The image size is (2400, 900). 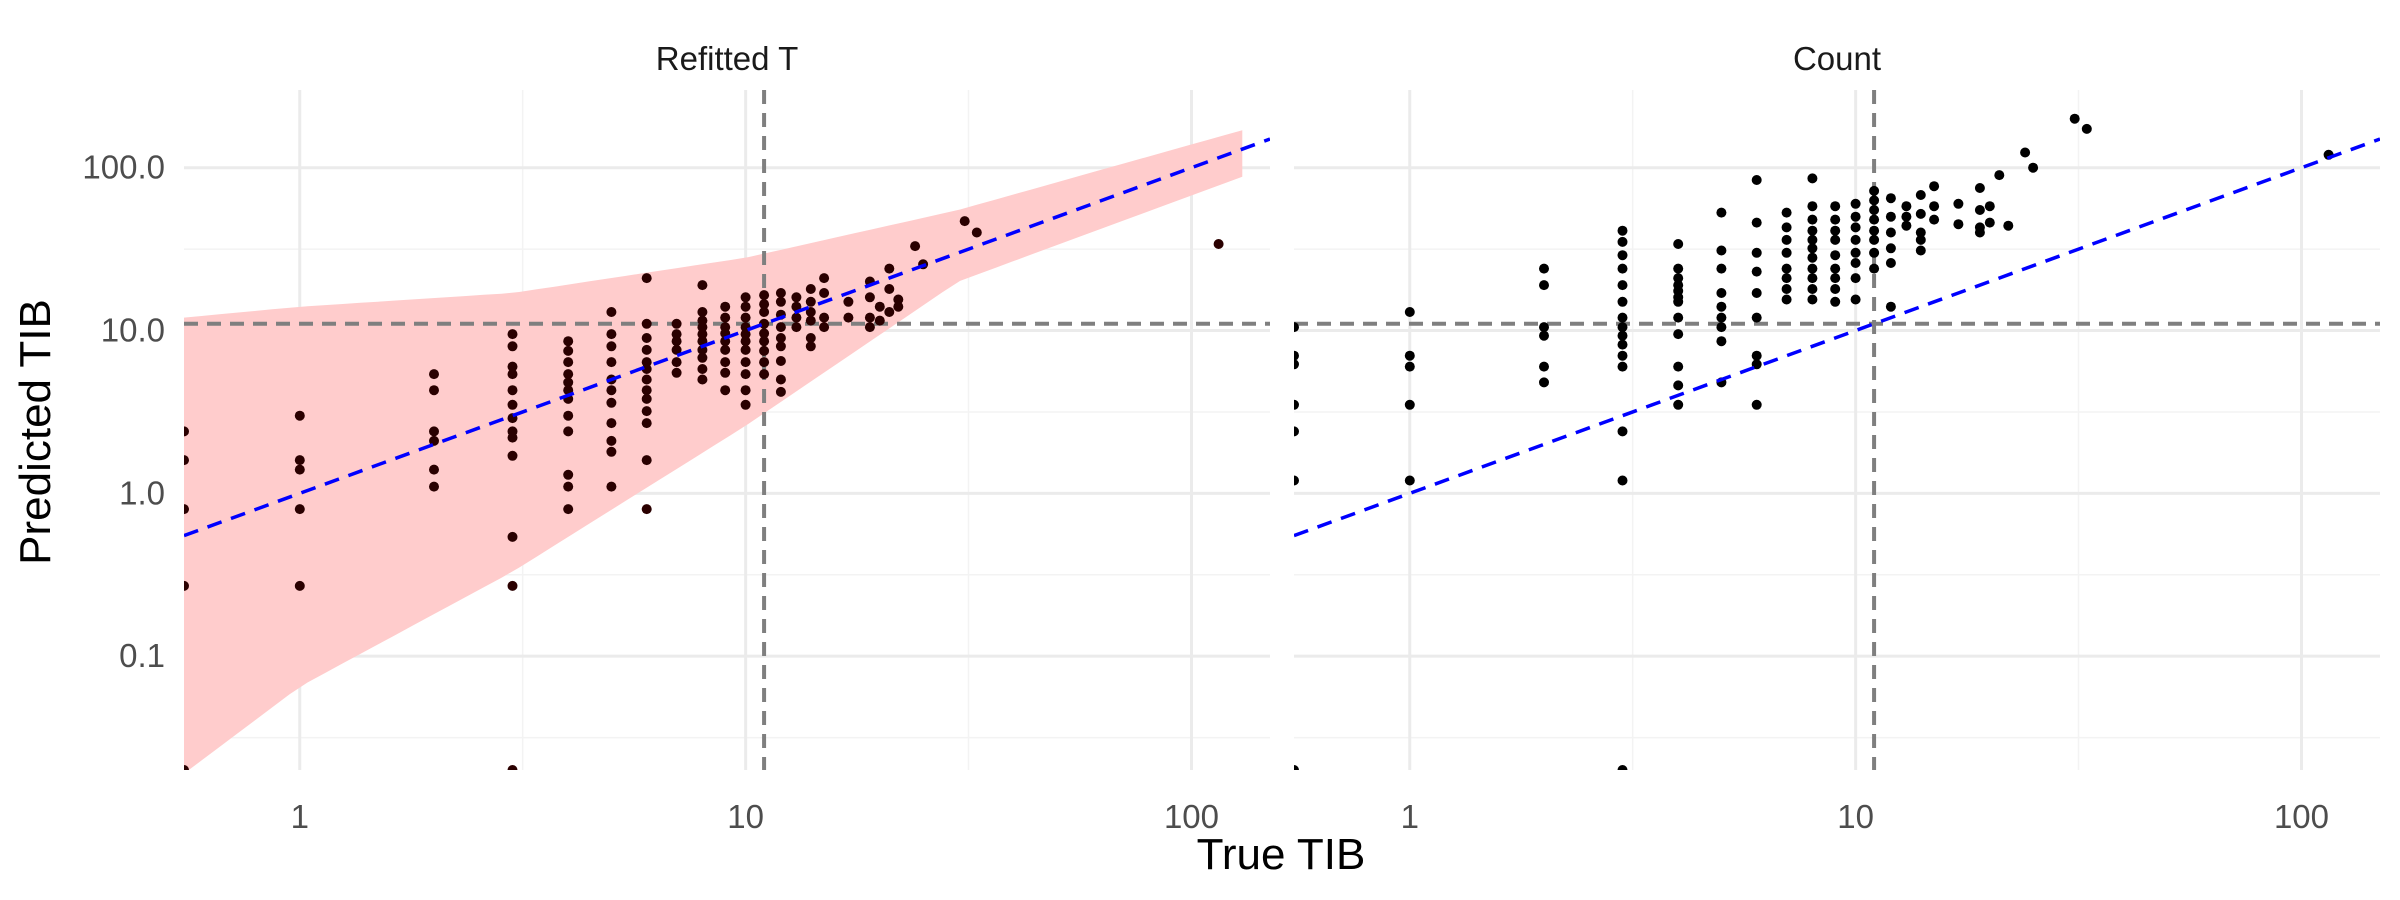 What do you see at coordinates (1855, 816) in the screenshot?
I see `x-tick-label: 10` at bounding box center [1855, 816].